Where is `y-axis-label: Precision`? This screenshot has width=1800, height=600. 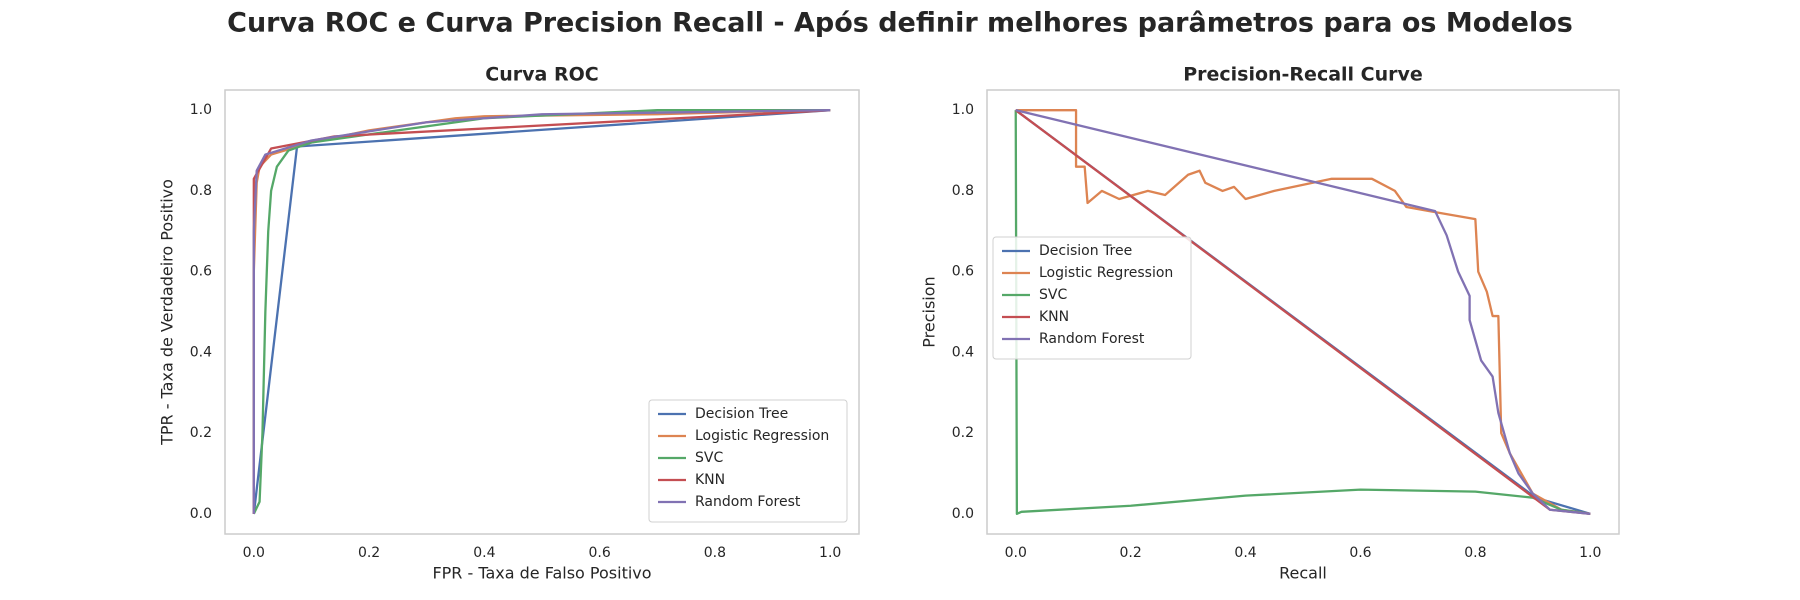 y-axis-label: Precision is located at coordinates (929, 311).